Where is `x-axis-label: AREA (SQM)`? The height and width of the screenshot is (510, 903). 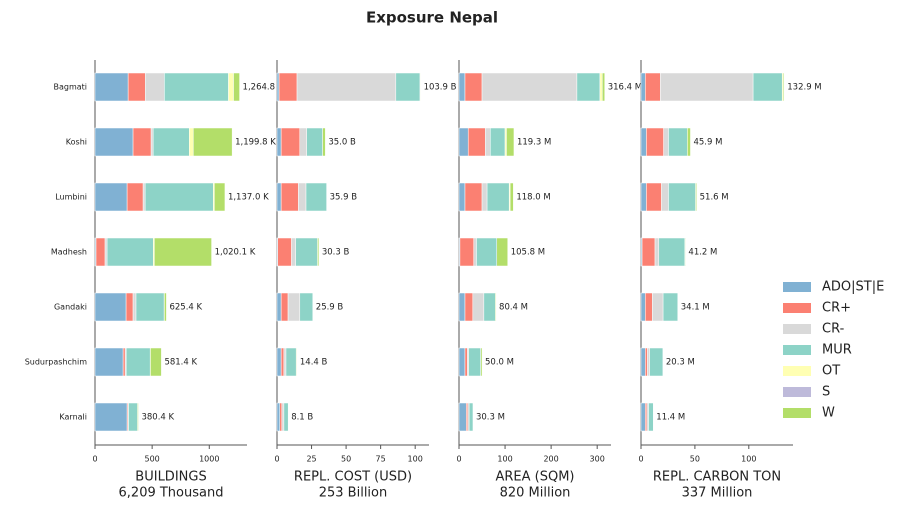
x-axis-label: AREA (SQM) is located at coordinates (534, 477).